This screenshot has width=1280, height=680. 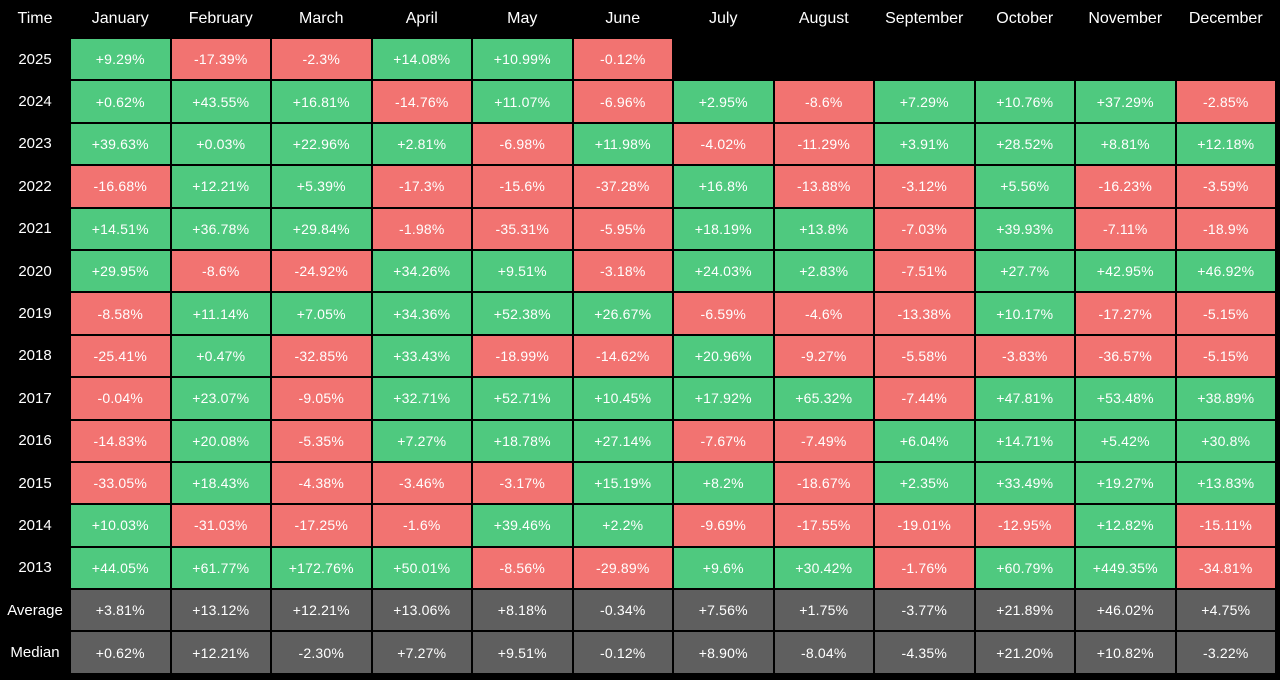 What do you see at coordinates (321, 652) in the screenshot?
I see `heatmap-cell-median-march: -2.30%` at bounding box center [321, 652].